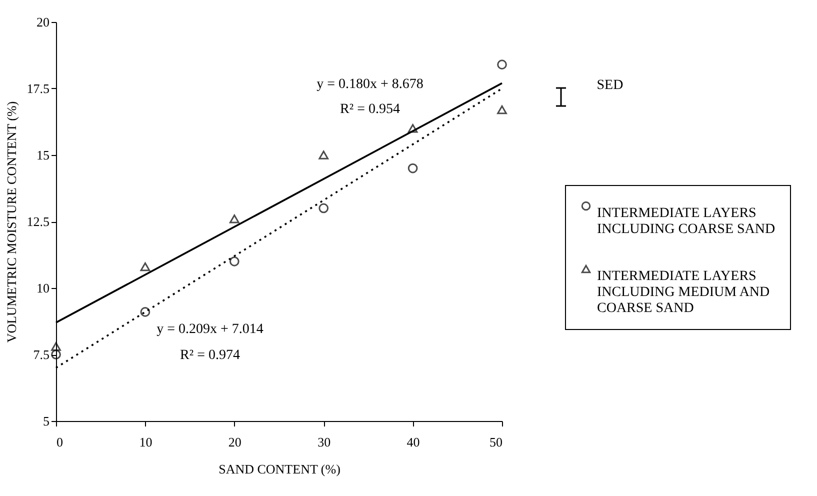  Describe the element at coordinates (370, 85) in the screenshot. I see `annotation: y = 0.180x + 8.678` at that location.